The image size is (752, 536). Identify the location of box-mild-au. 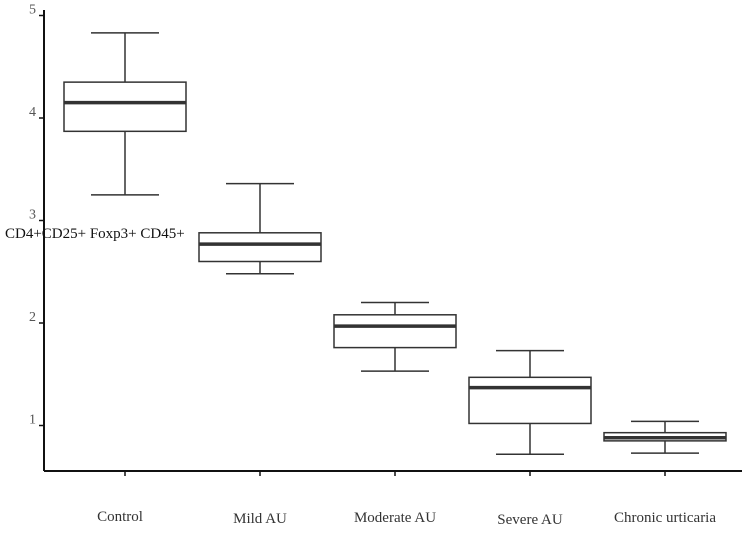
(260, 228).